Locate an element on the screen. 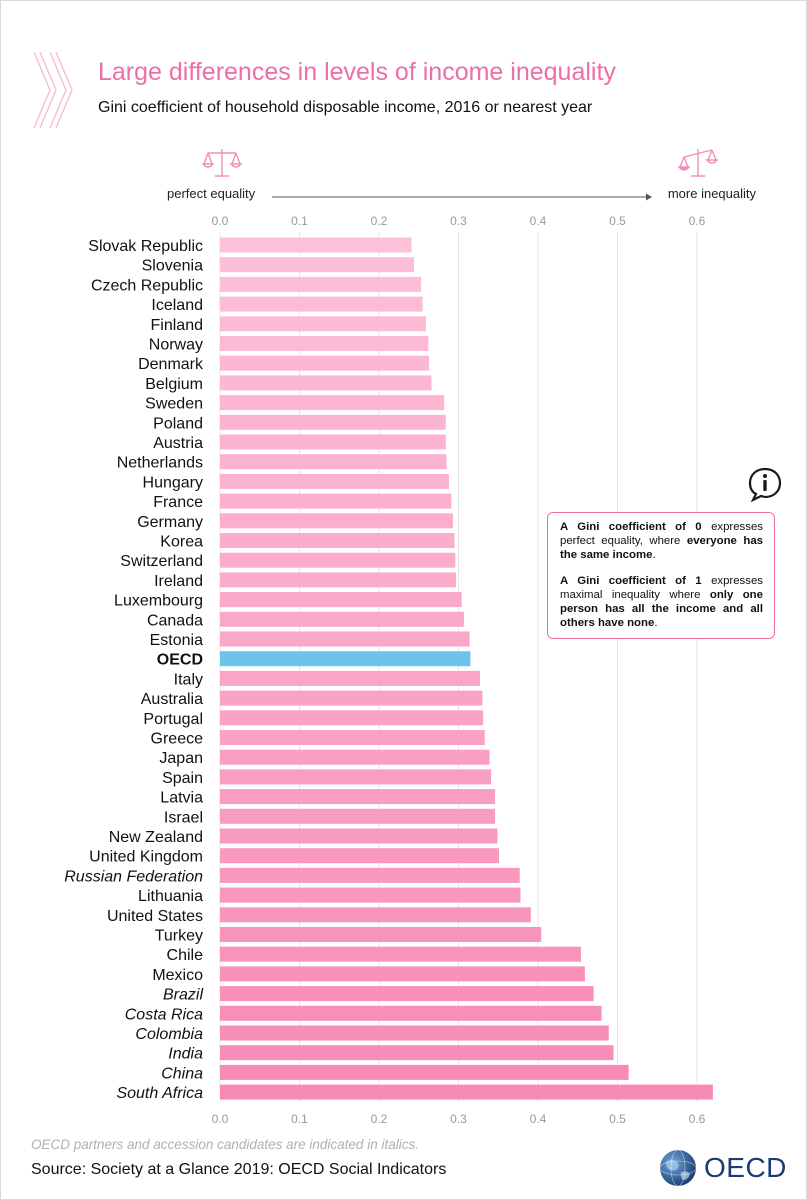  x-tick-label-bottom: 0.3 is located at coordinates (458, 1119).